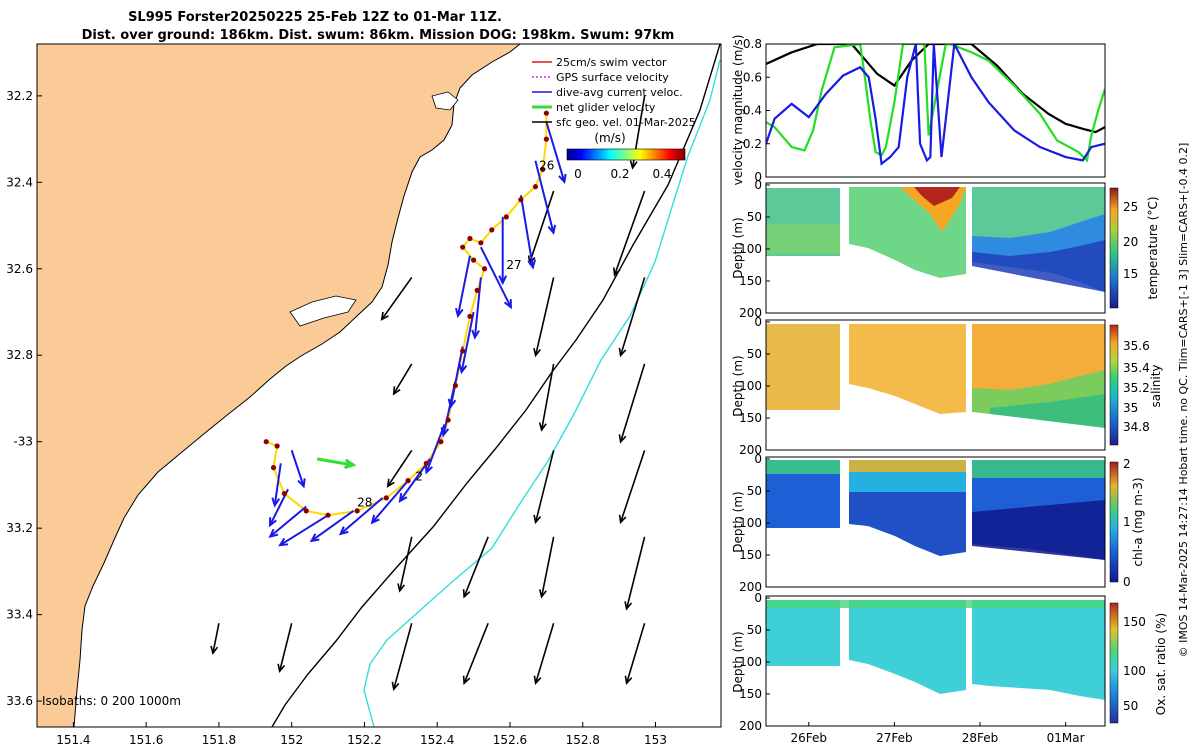 The height and width of the screenshot is (750, 1200). Describe the element at coordinates (738, 661) in the screenshot. I see `oxy-ylabel: Depth (m)` at that location.